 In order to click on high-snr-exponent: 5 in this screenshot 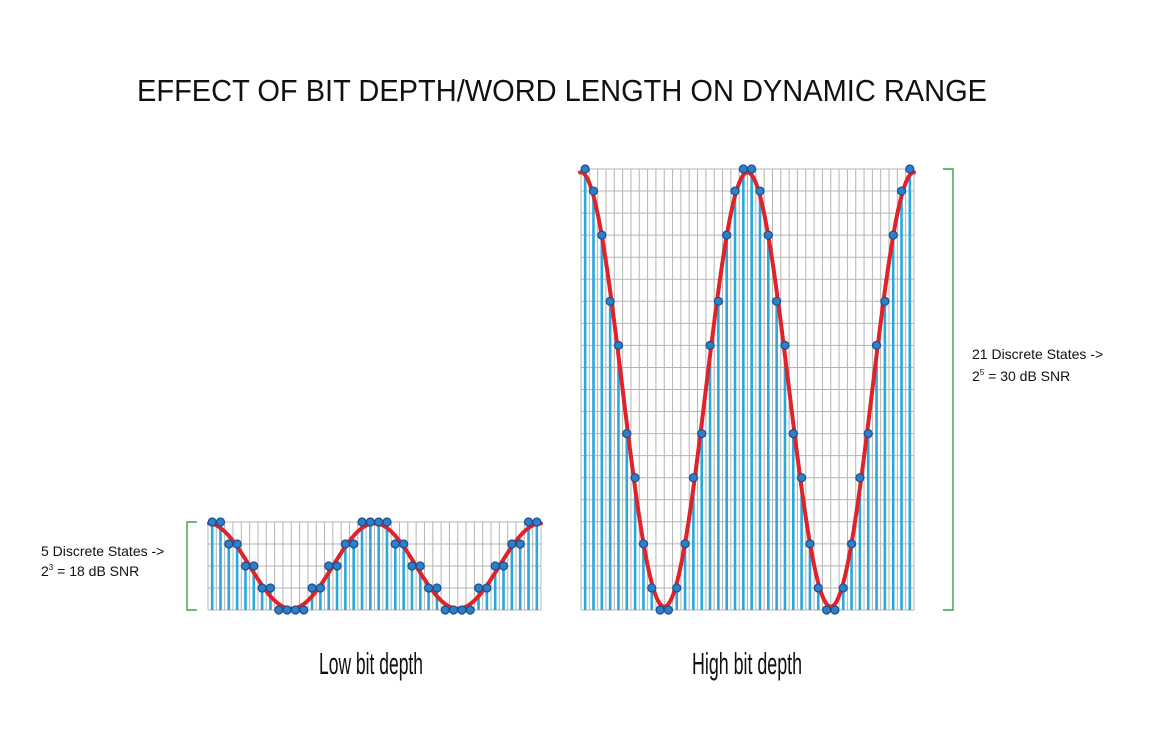, I will do `click(982, 372)`.